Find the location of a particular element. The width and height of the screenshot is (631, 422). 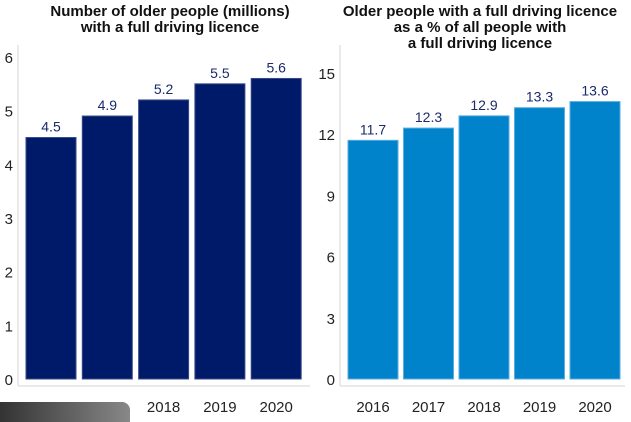

data-label: 11.7 is located at coordinates (373, 129).